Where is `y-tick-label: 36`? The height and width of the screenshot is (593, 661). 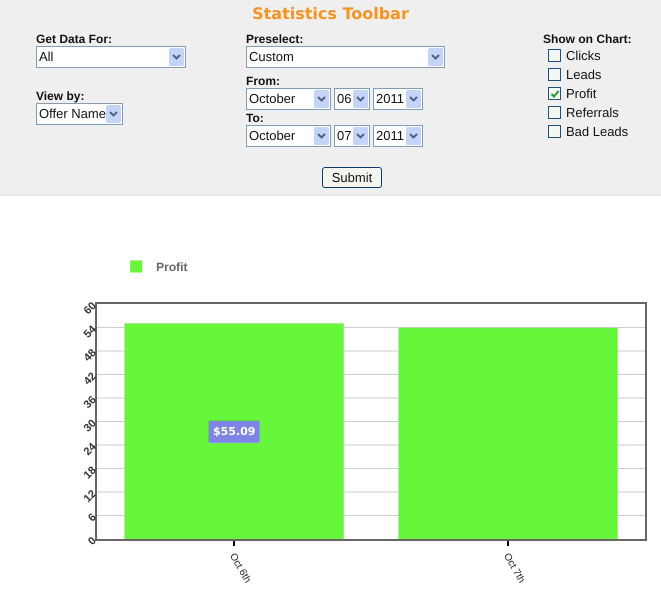 y-tick-label: 36 is located at coordinates (90, 403).